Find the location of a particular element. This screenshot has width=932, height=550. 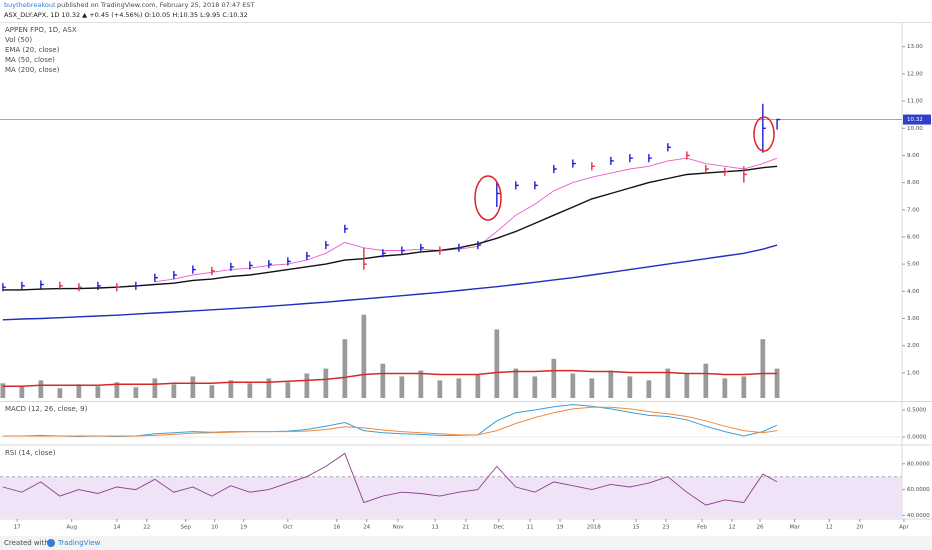

legend-entry: MA (50, close) is located at coordinates (30, 60).